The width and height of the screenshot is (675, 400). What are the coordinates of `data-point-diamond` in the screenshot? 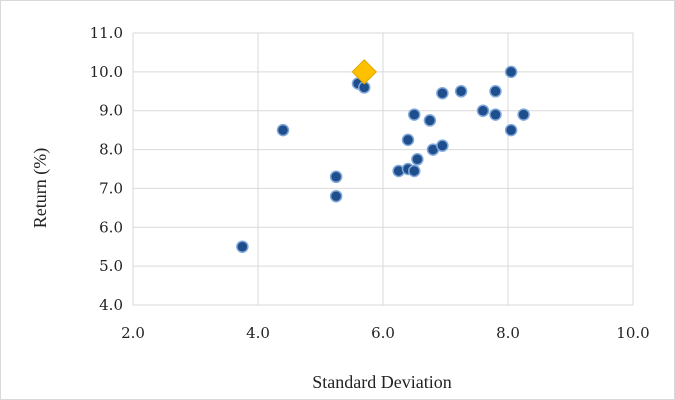 It's located at (364, 72).